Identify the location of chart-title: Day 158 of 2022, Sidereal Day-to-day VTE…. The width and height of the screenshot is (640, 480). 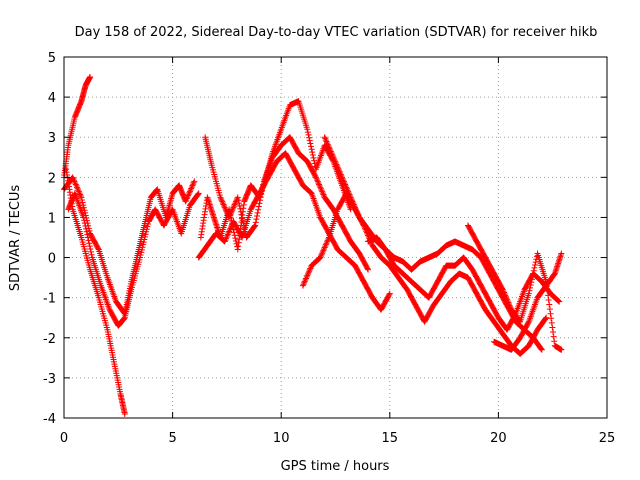
(336, 32).